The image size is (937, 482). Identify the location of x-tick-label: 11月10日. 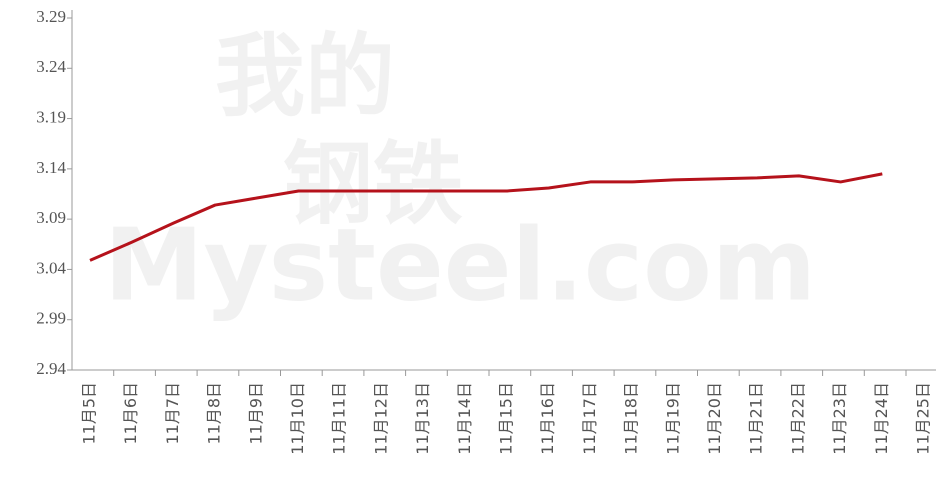
(297, 418).